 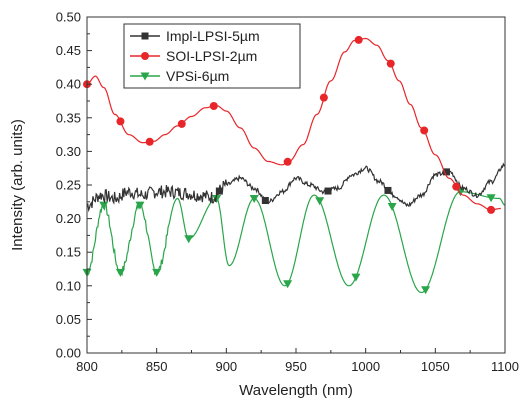 What do you see at coordinates (68, 84) in the screenshot?
I see `y-tick-label: 0.40` at bounding box center [68, 84].